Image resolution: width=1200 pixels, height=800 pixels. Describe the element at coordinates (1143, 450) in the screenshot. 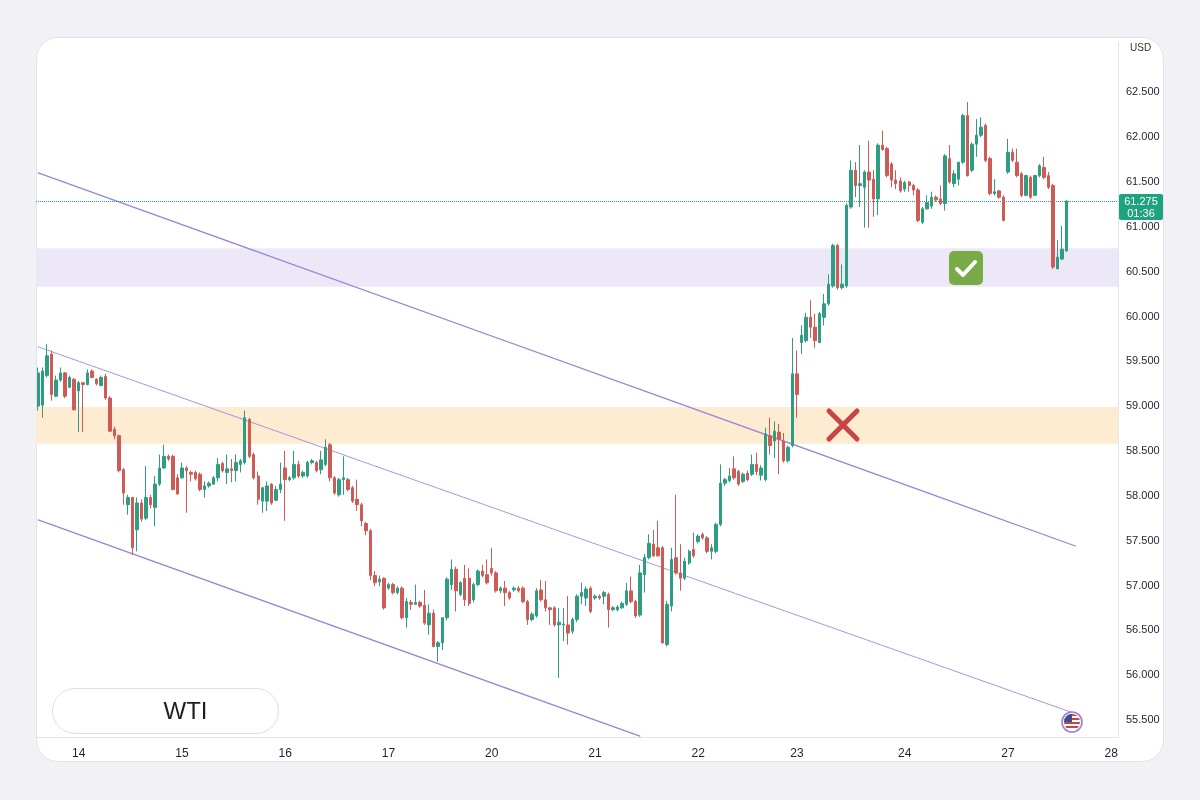

I see `y-tick-label: 58.500` at that location.